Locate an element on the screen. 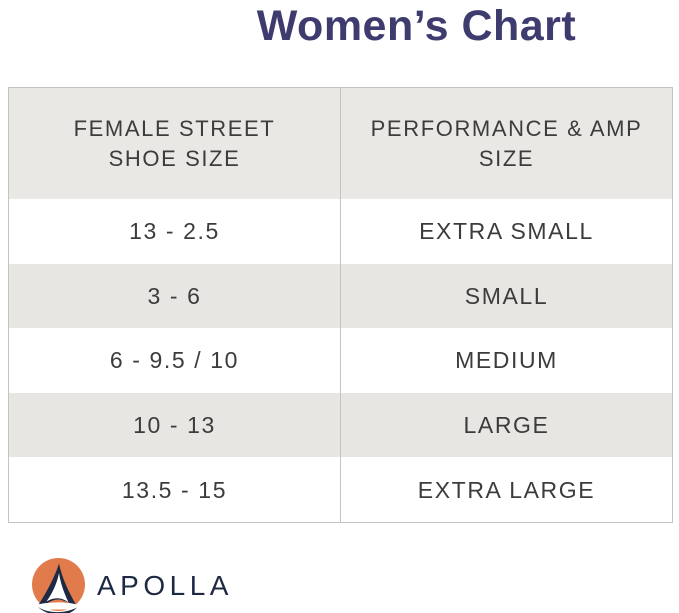 The height and width of the screenshot is (613, 679). amp-size-cell: LARGE is located at coordinates (506, 425).